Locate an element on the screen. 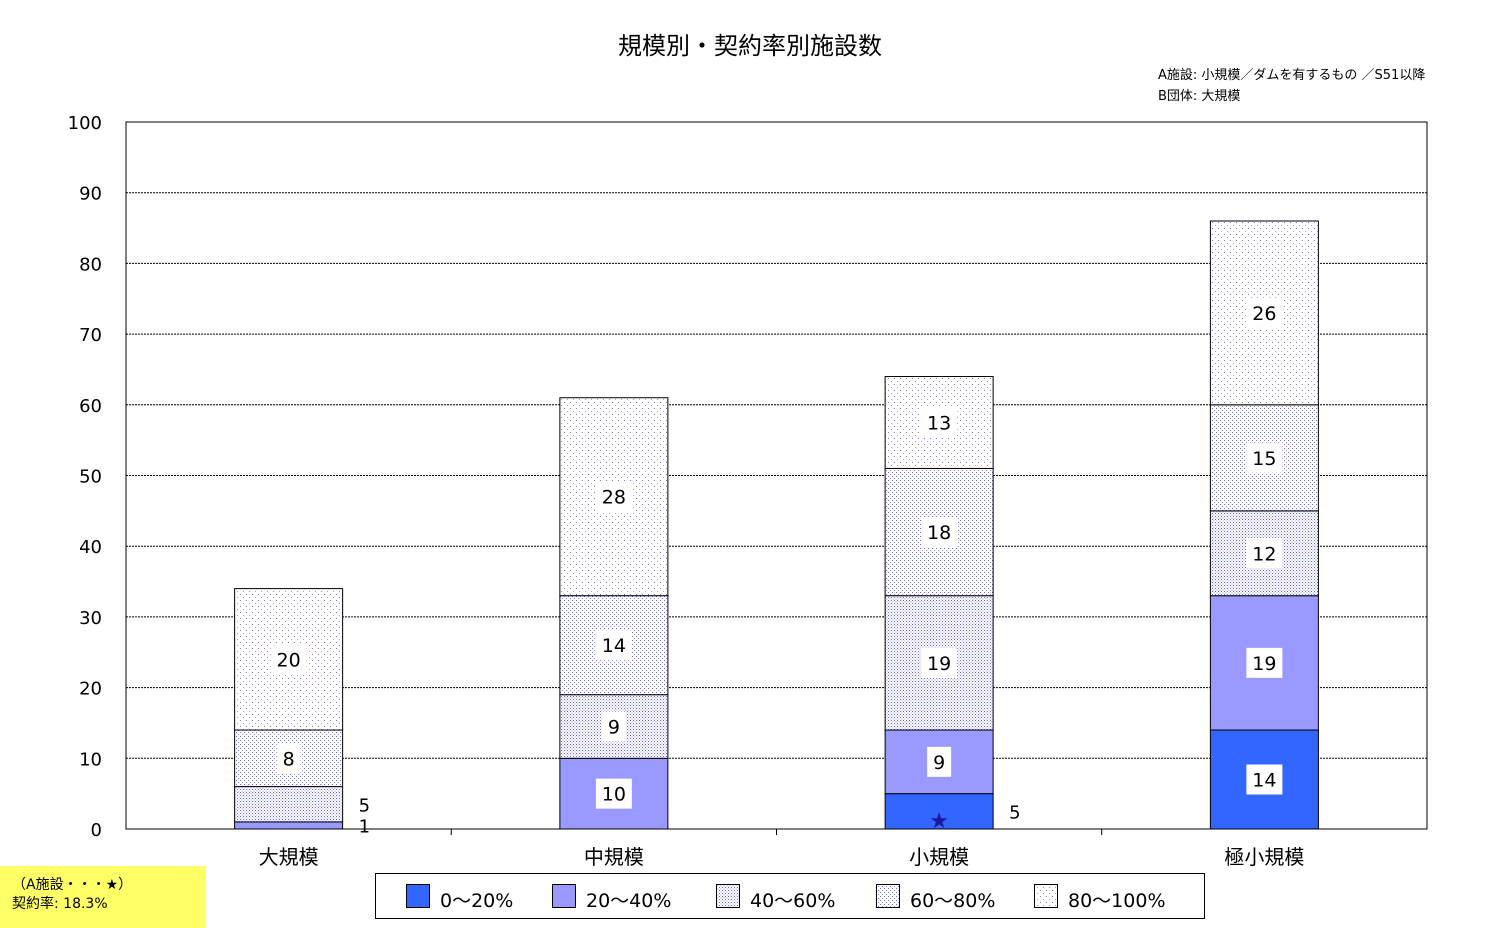 Image resolution: width=1500 pixels, height=928 pixels. data-label-40-60-1: 5 is located at coordinates (364, 805).